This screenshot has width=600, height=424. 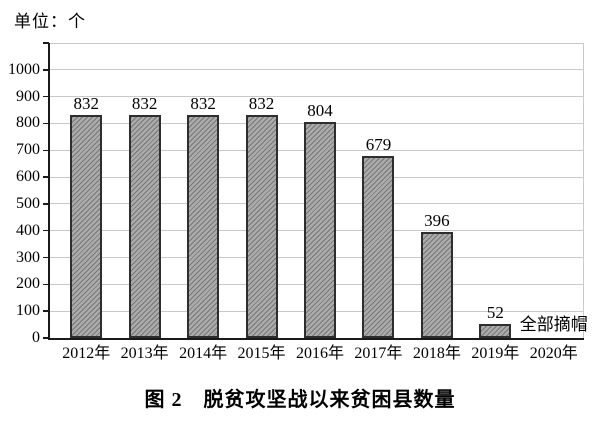 I want to click on plot-right-border, so click(x=583, y=190).